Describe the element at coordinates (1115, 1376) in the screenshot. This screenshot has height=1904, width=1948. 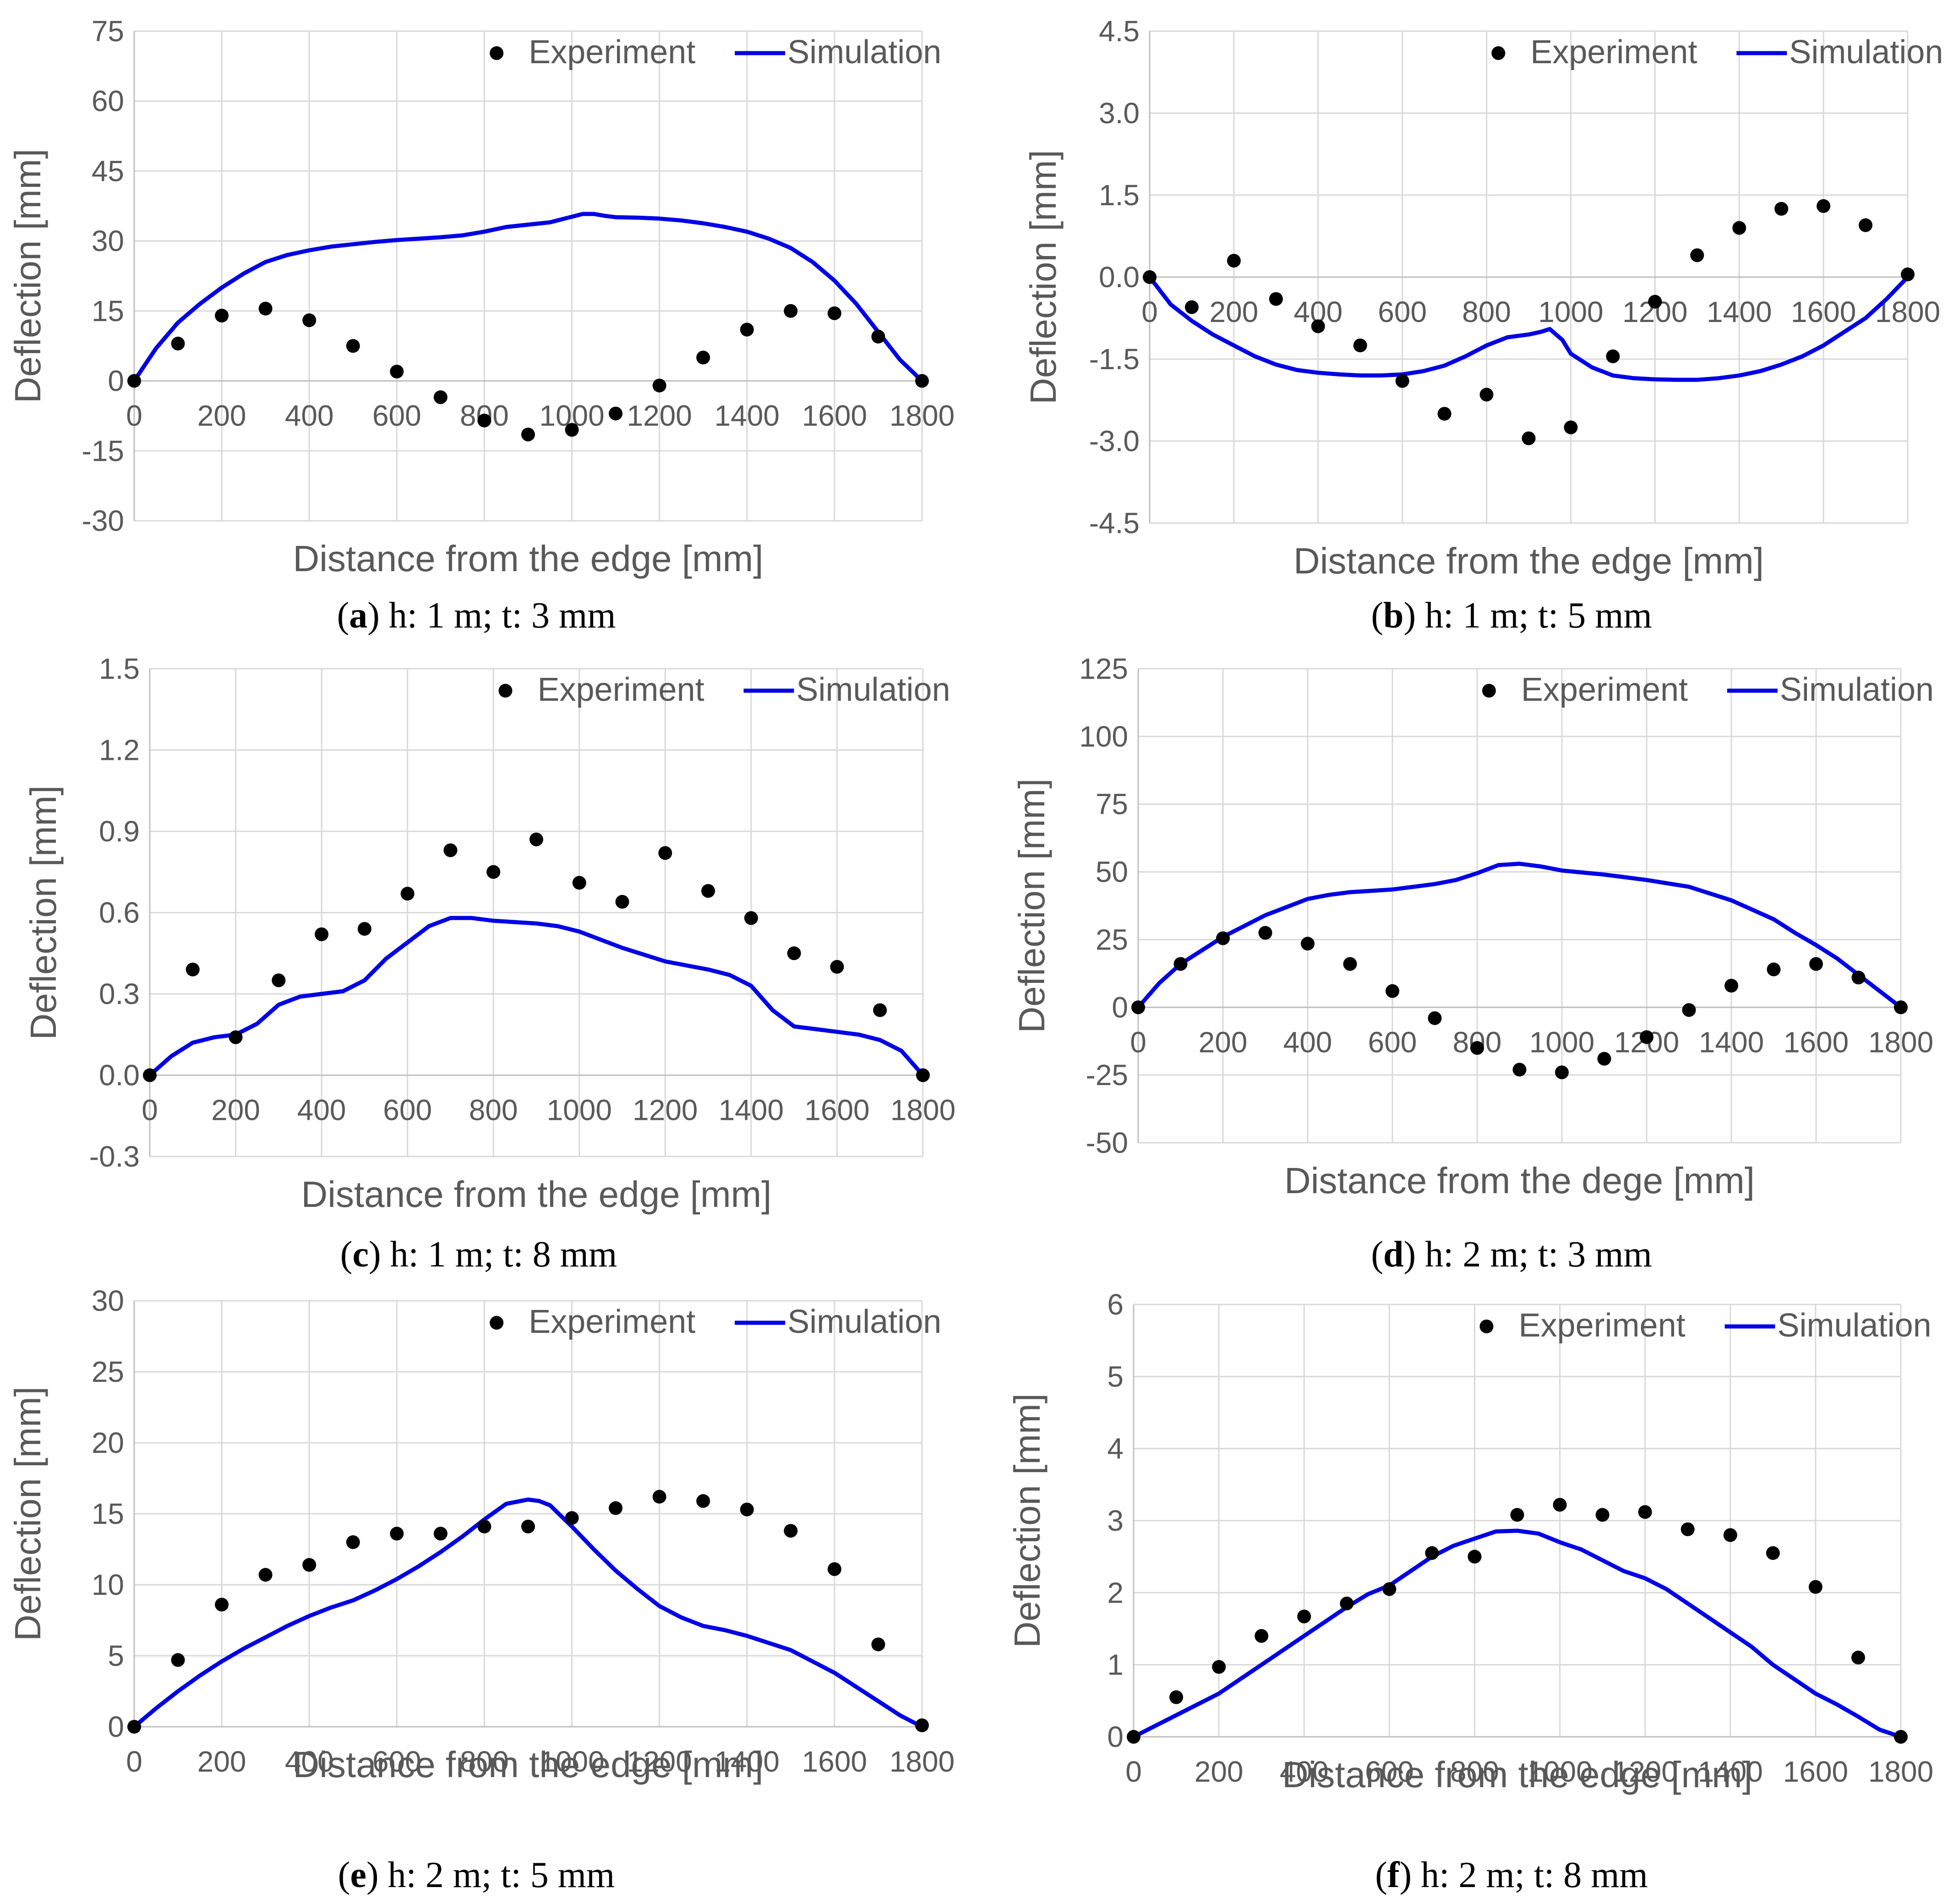
I see `y-tick-label: 5` at that location.